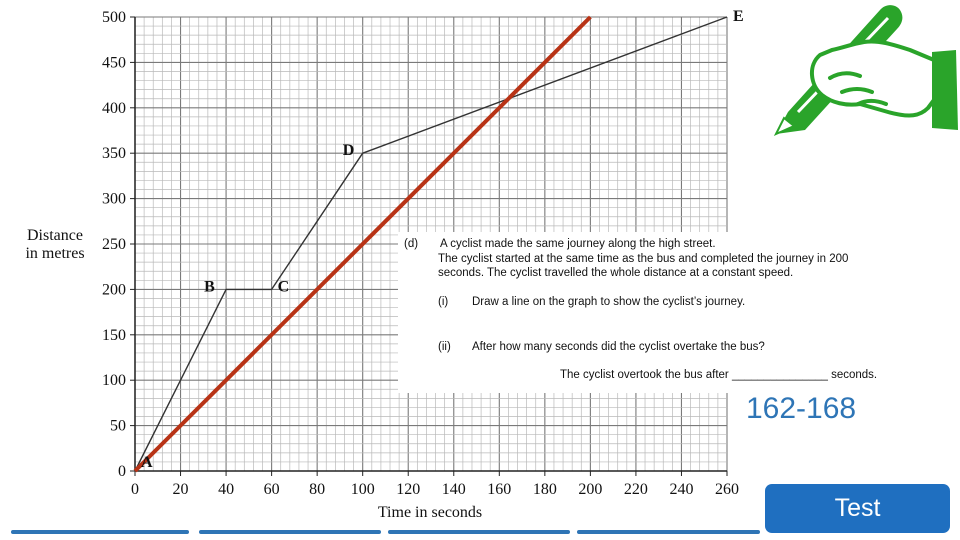  What do you see at coordinates (54, 253) in the screenshot?
I see `y-axis-label-line2: in metres` at bounding box center [54, 253].